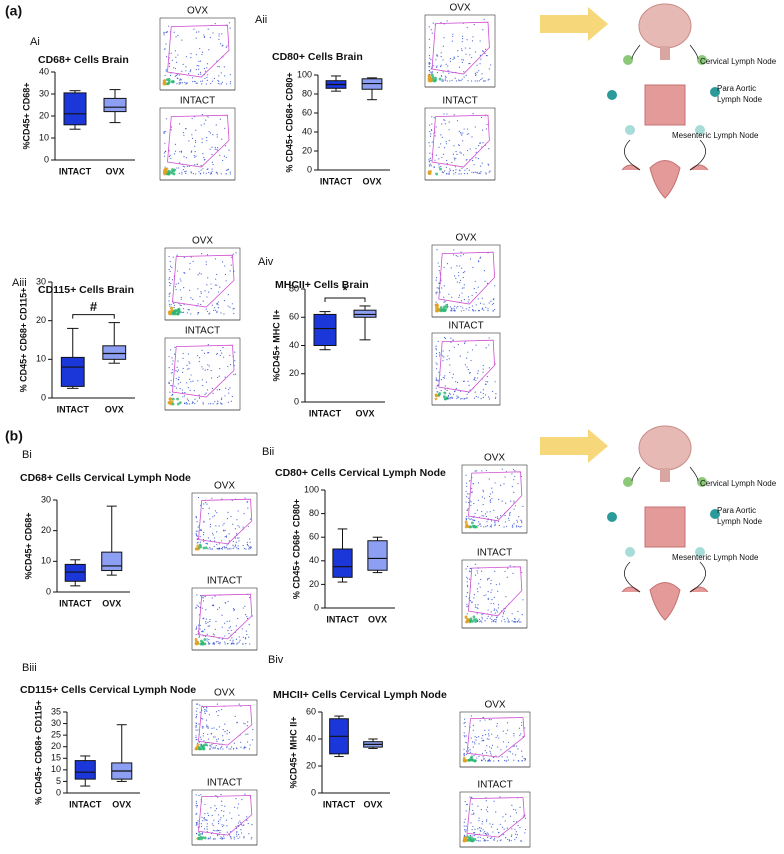  Describe the element at coordinates (336, 181) in the screenshot. I see `x-tick-label: INTACT` at that location.